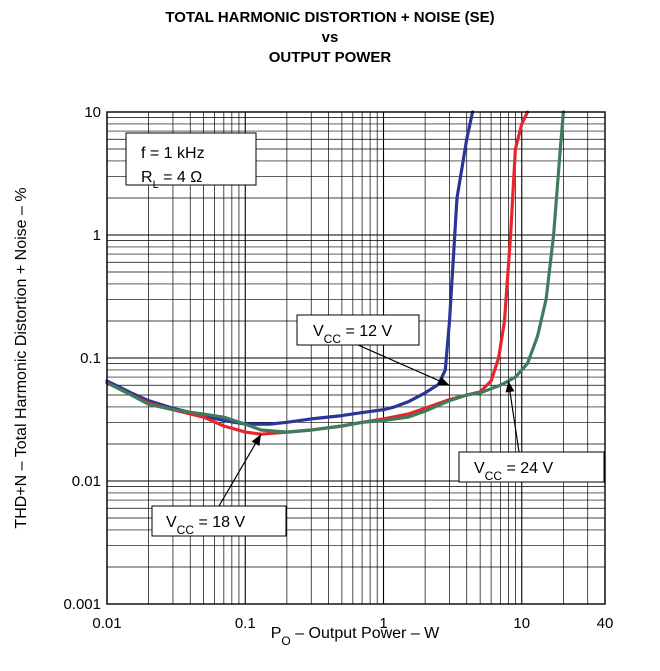  Describe the element at coordinates (205, 525) in the screenshot. I see `svg-text: VCC = 18 V` at that location.